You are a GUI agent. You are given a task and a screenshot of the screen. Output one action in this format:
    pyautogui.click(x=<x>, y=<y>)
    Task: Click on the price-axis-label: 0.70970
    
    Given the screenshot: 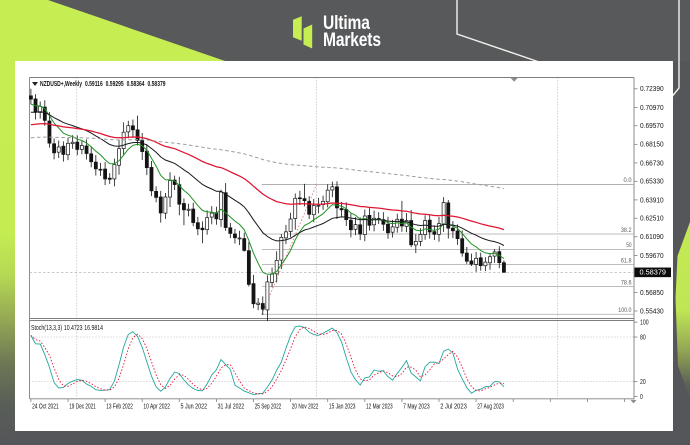 What is the action you would take?
    pyautogui.click(x=652, y=108)
    